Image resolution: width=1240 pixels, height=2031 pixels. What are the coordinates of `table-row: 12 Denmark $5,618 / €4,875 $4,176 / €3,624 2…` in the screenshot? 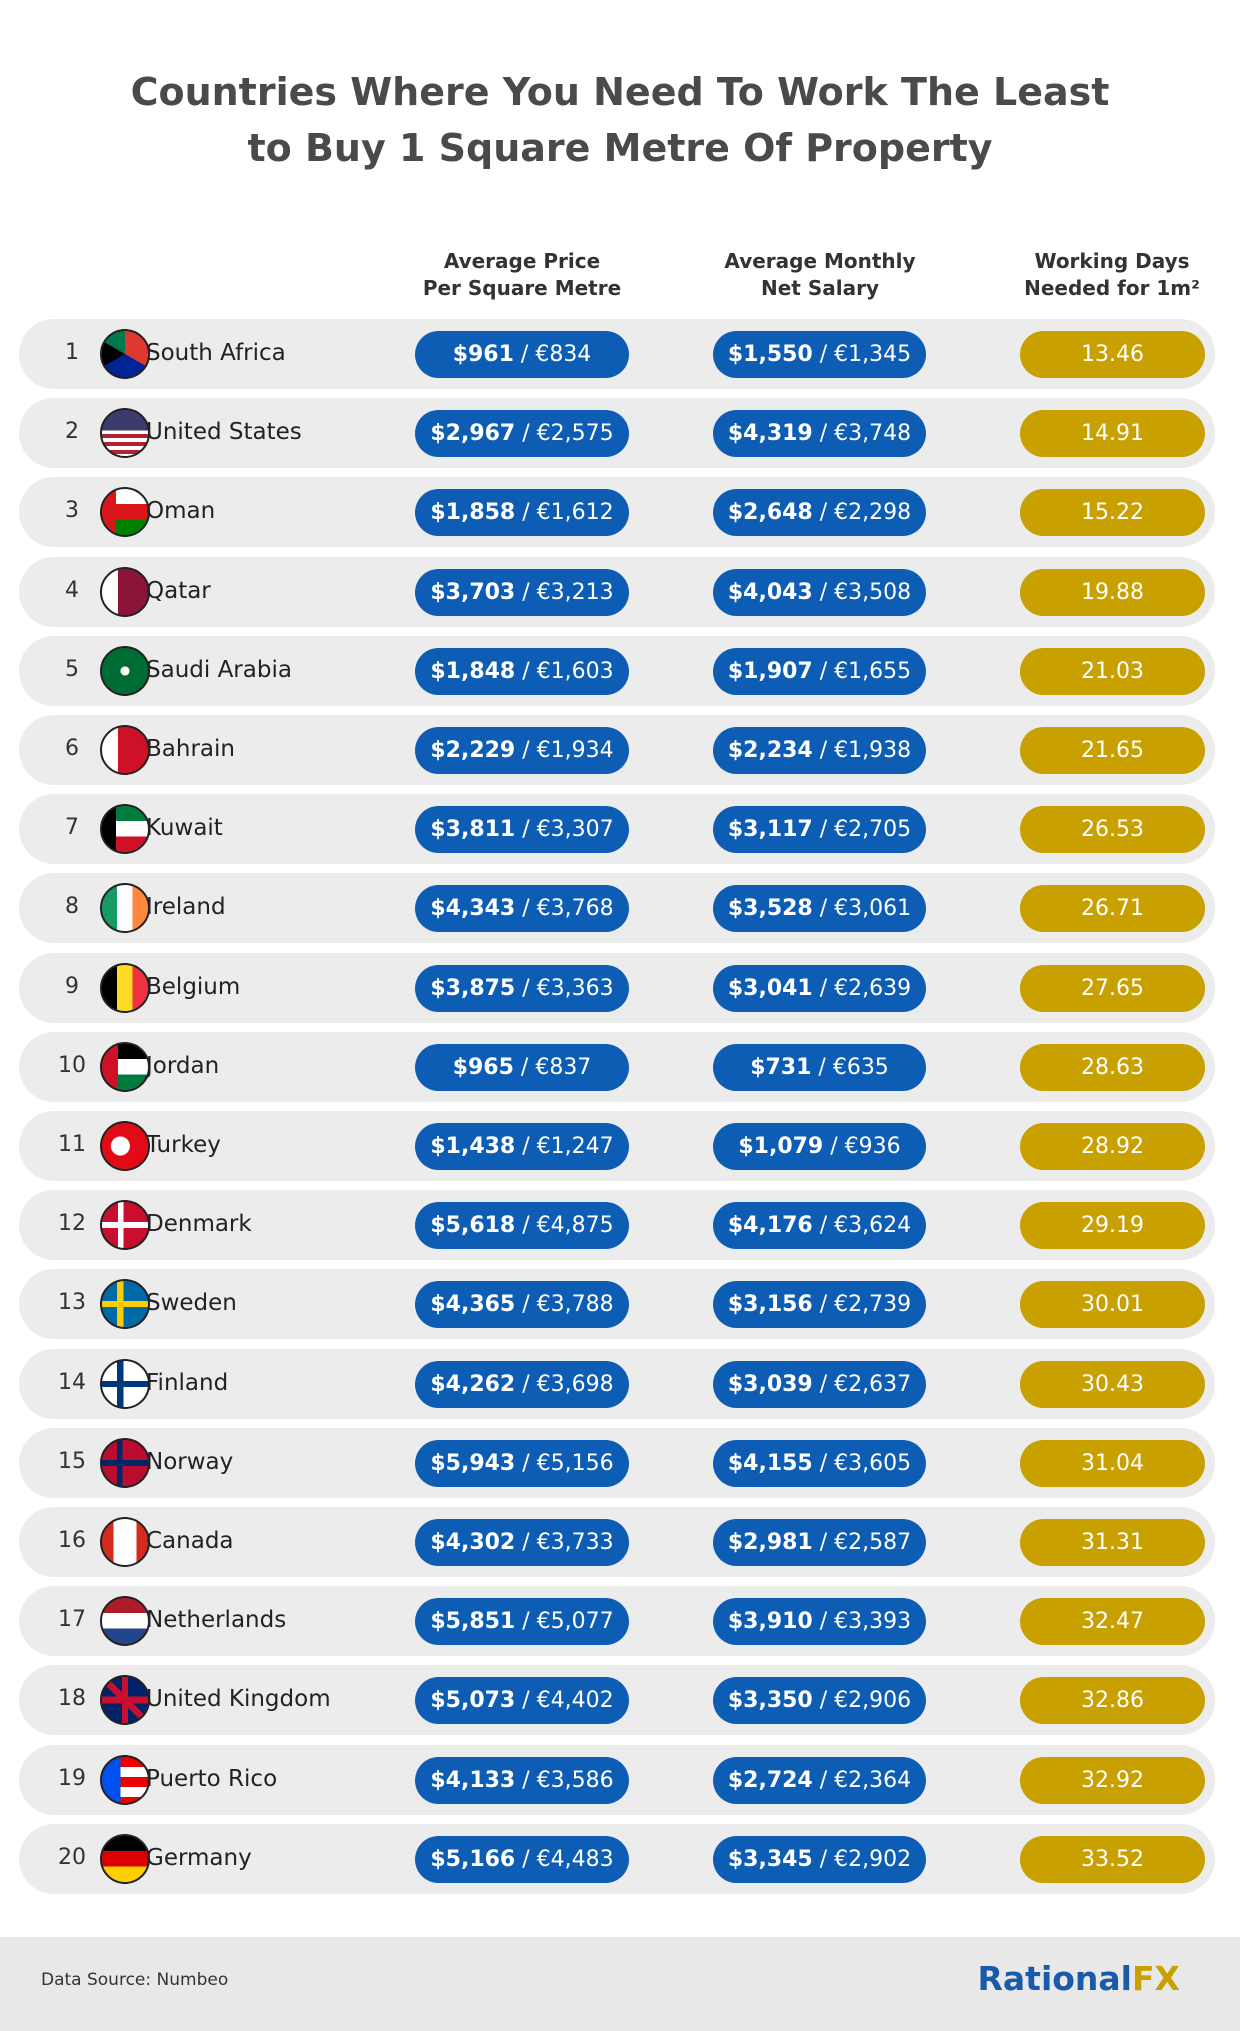 It's located at (617, 1225).